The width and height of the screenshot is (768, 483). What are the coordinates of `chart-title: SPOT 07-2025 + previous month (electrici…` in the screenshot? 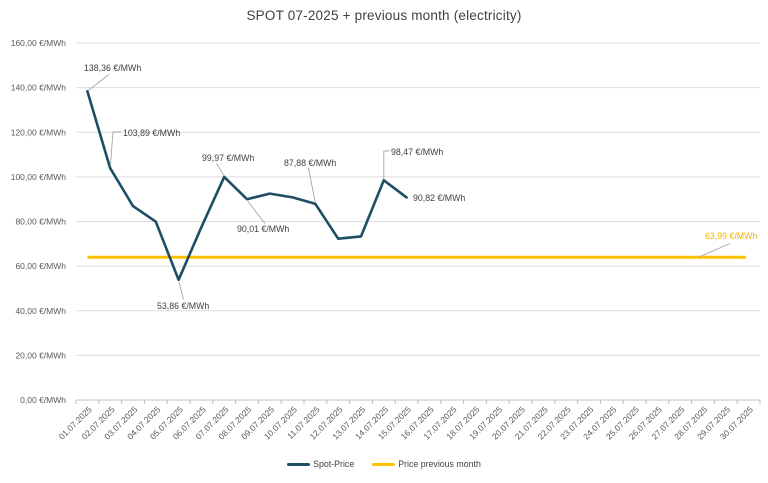 It's located at (384, 15).